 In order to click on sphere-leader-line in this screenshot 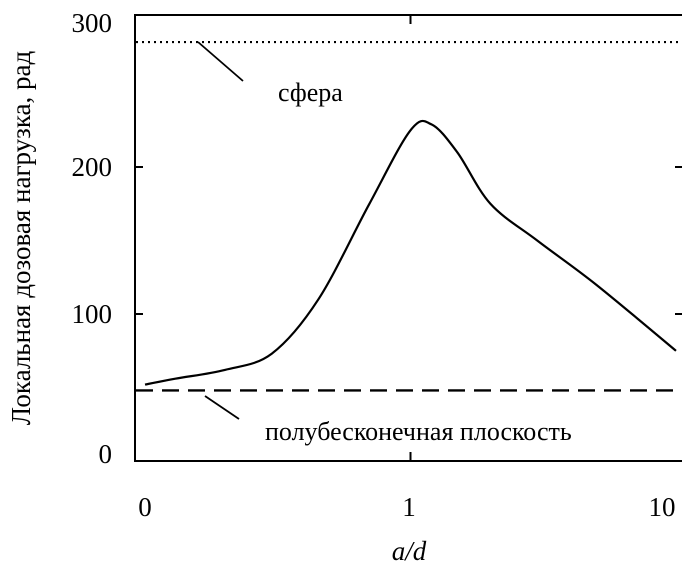, I will do `click(220, 61)`.